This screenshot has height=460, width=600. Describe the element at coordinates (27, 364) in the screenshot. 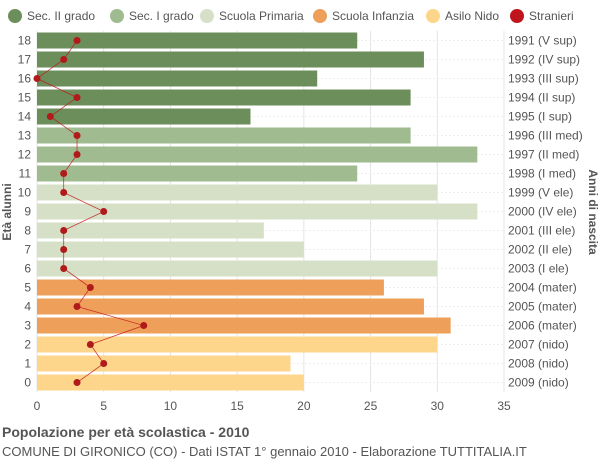

I see `y-tick-age-1: 1` at that location.